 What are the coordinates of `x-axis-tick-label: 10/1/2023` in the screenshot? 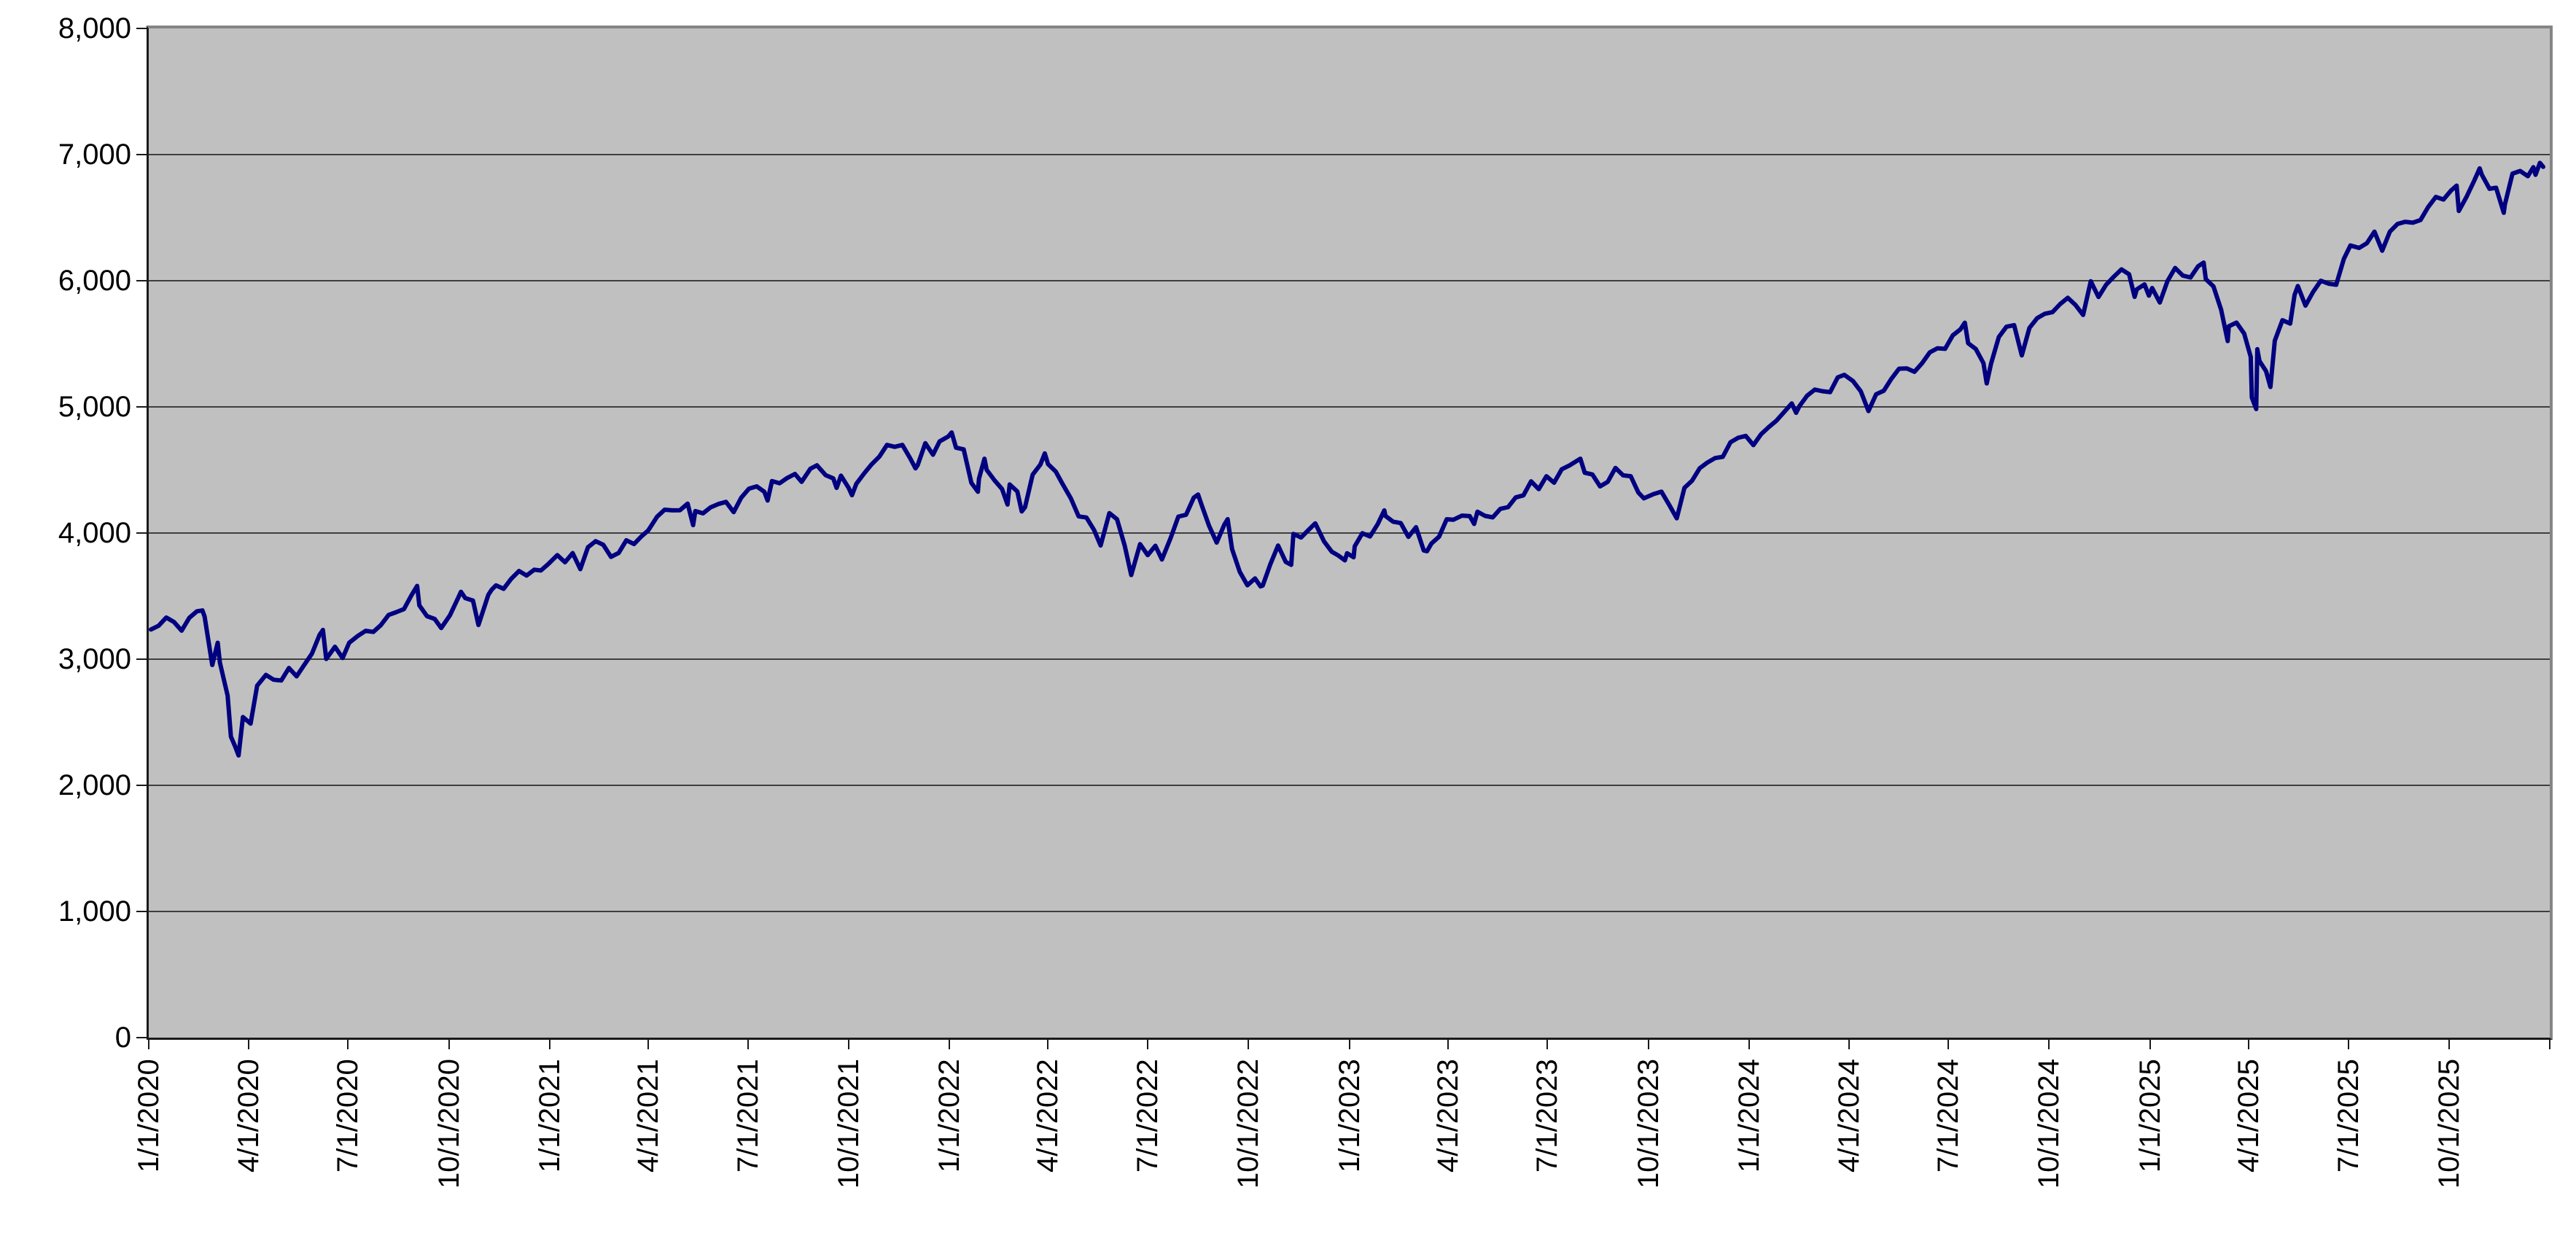 It's located at (1648, 1124).